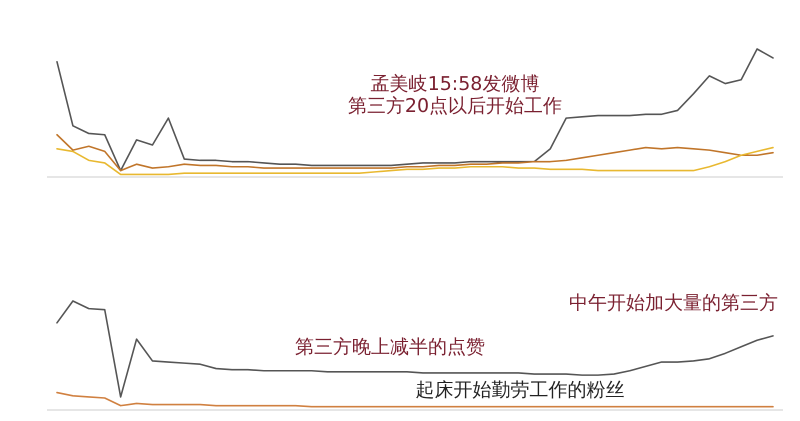 This screenshot has width=800, height=421. I want to click on annotation: 第三方晚上减半的点赞, so click(390, 347).